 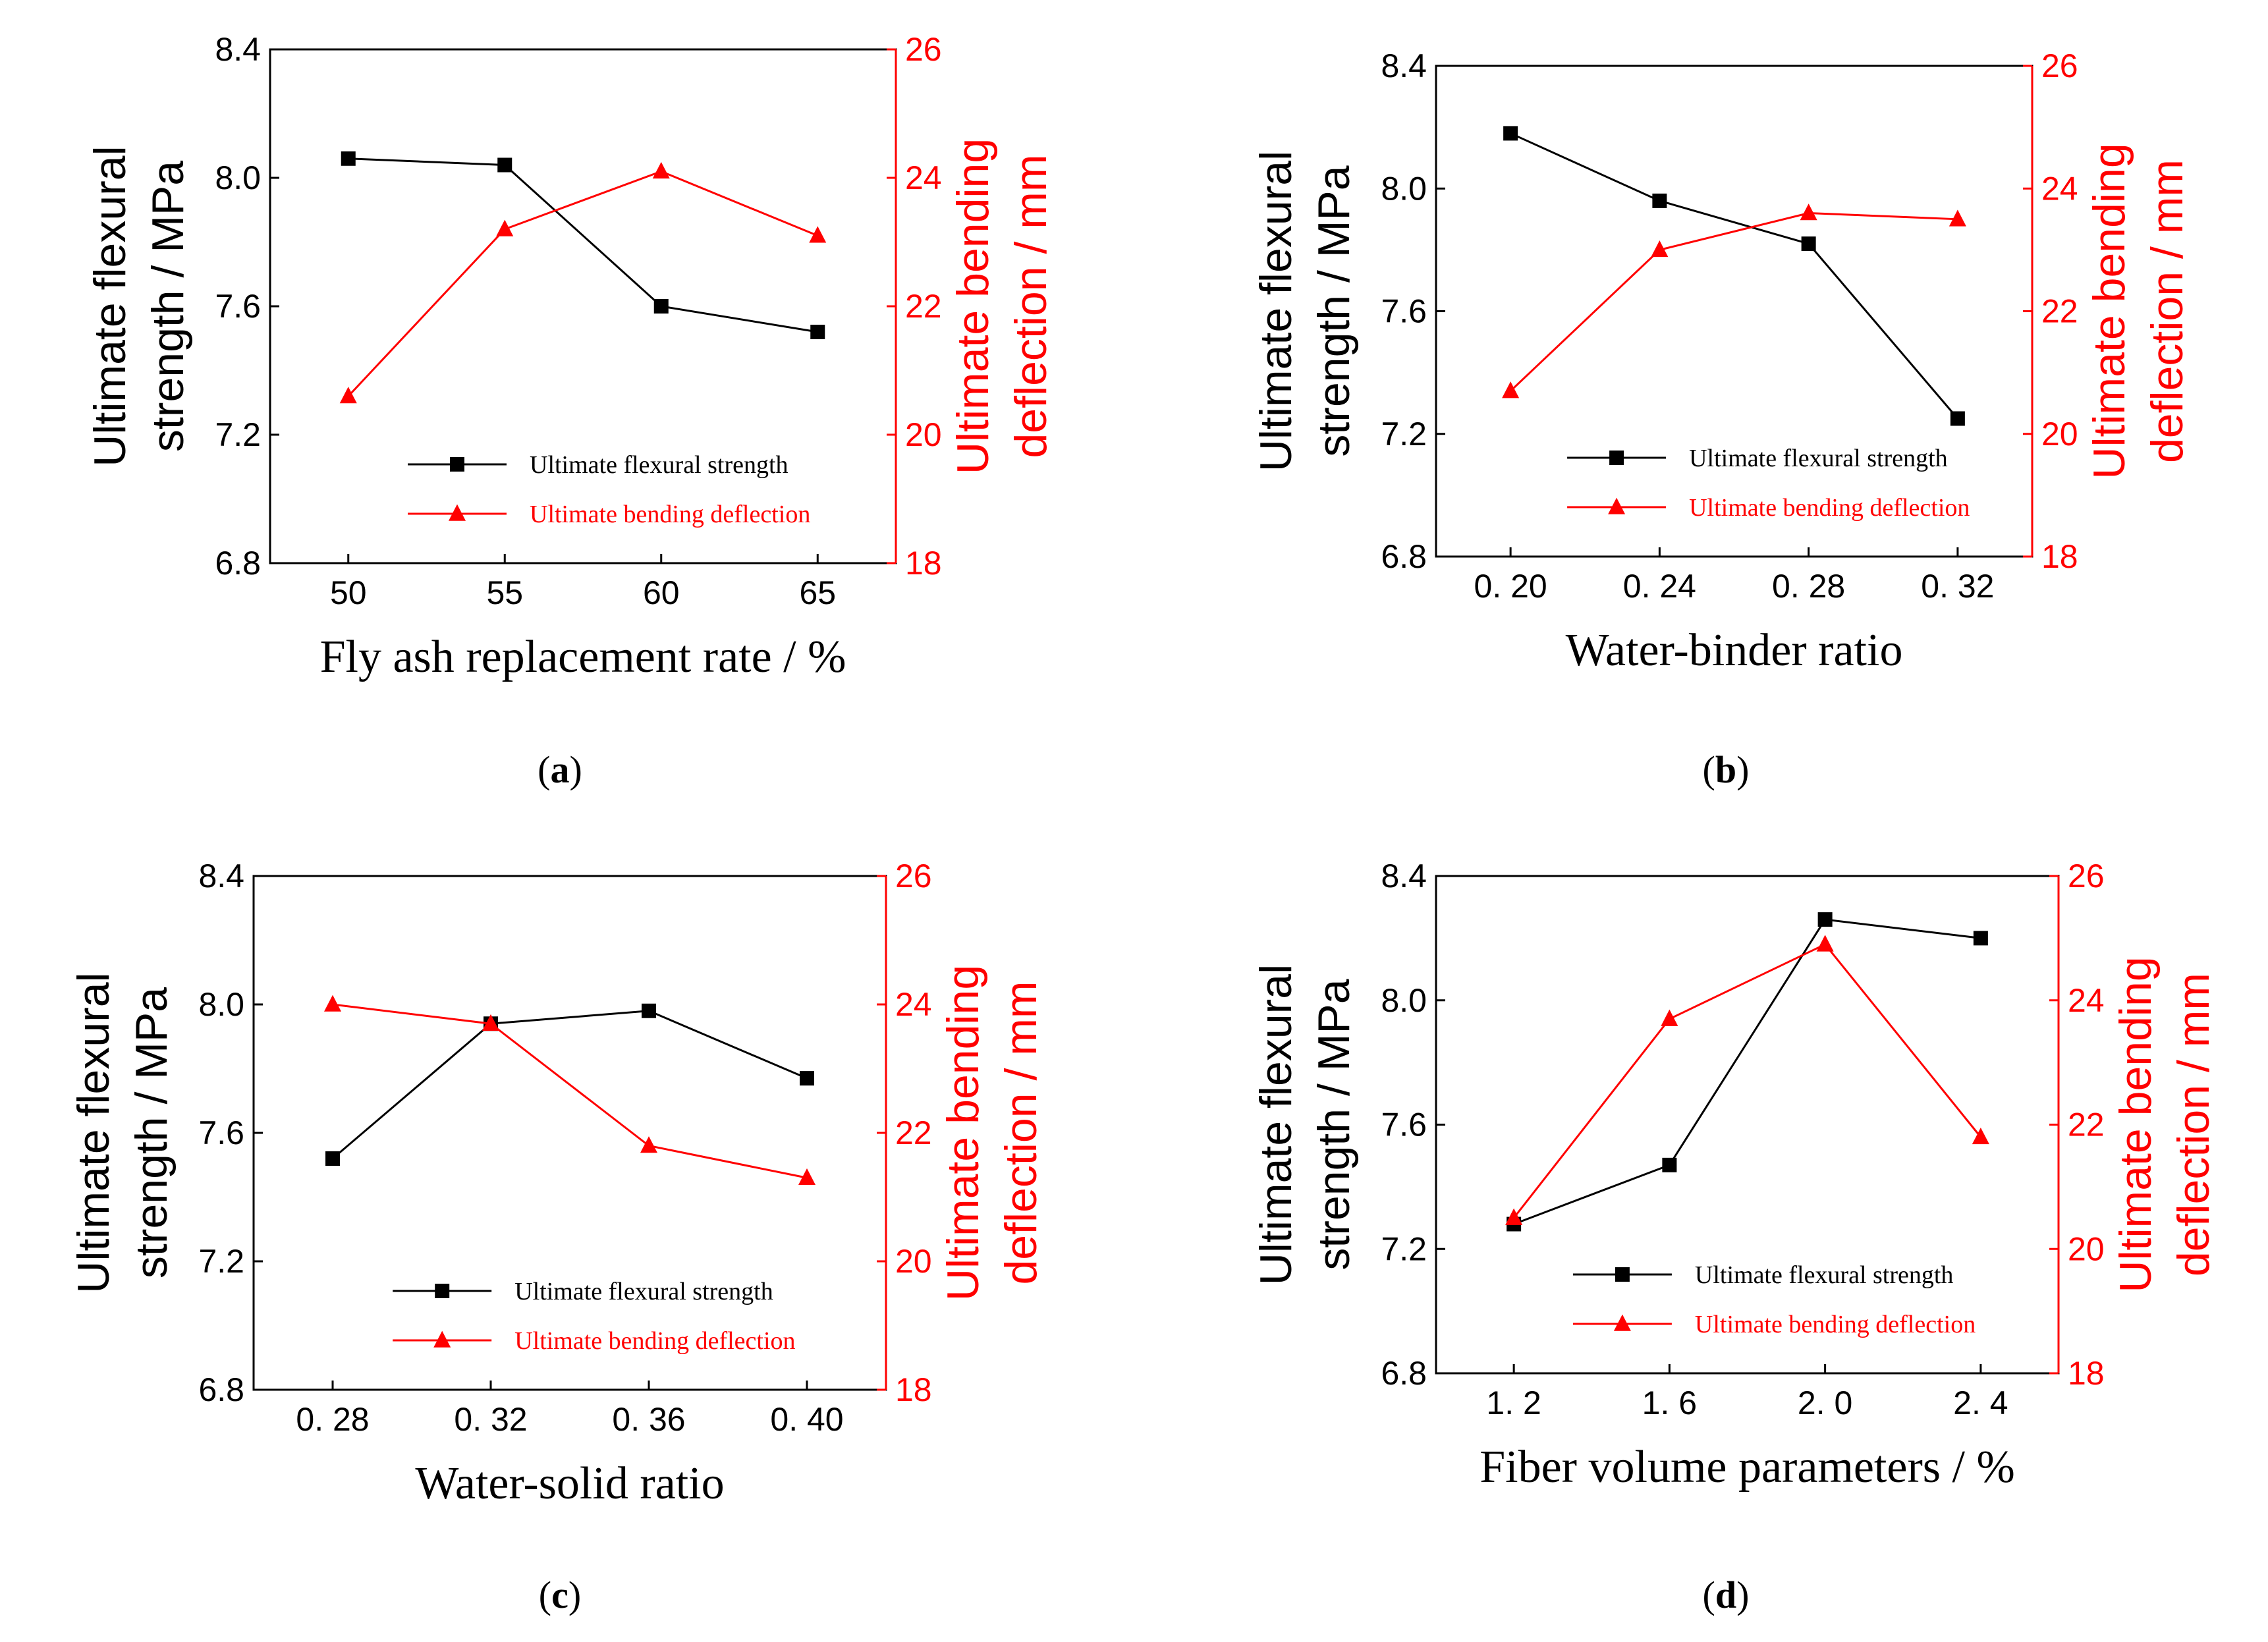 What do you see at coordinates (1734, 650) in the screenshot?
I see `x-axis-title: Water-binder ratio` at bounding box center [1734, 650].